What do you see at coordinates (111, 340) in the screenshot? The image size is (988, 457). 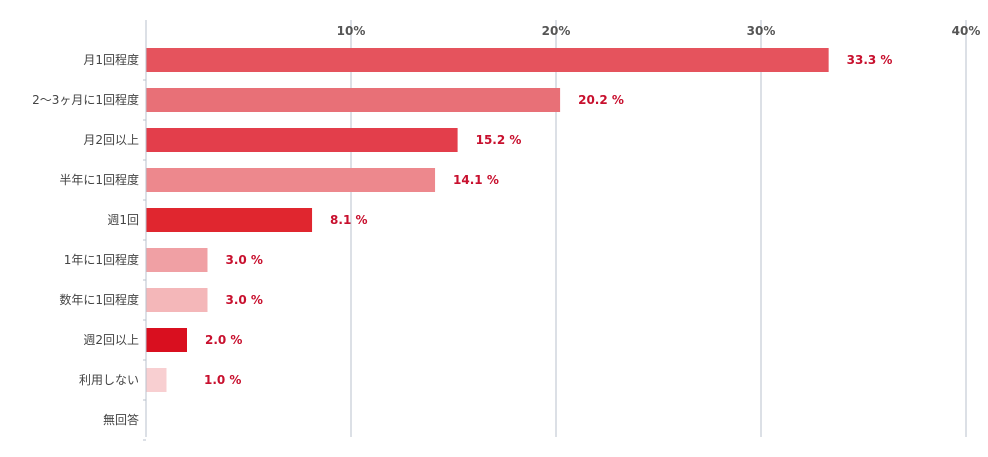 I see `category-label: 週2回以上` at bounding box center [111, 340].